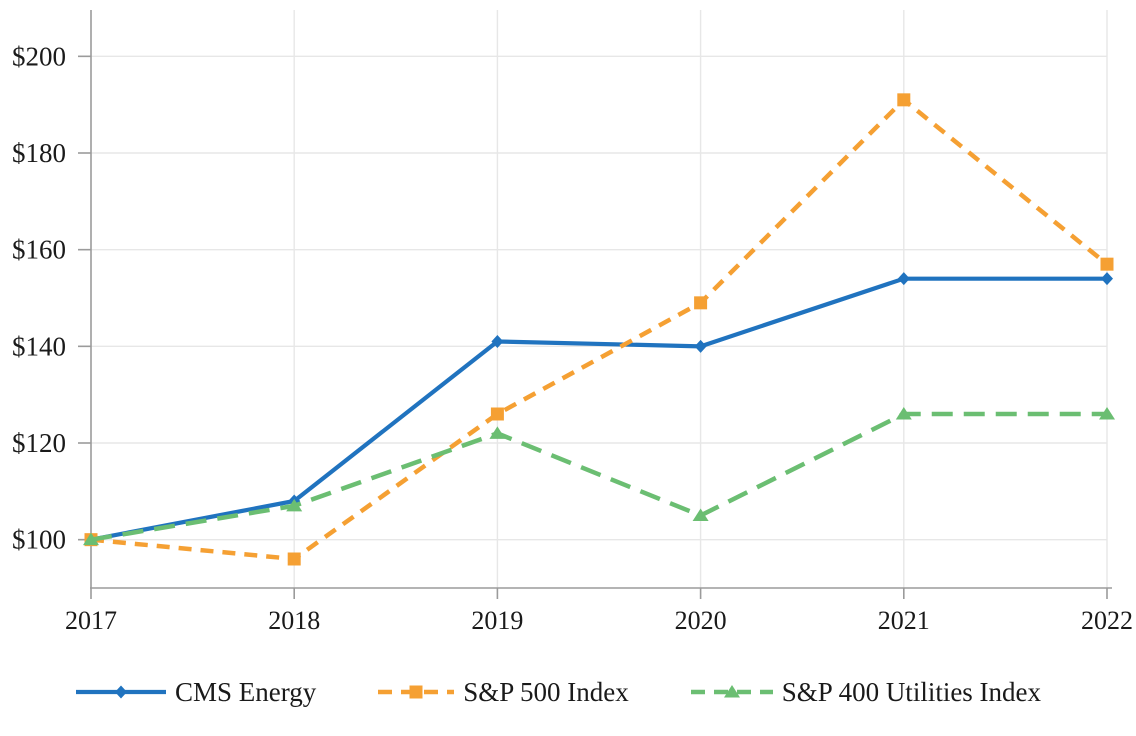 Image resolution: width=1136 pixels, height=736 pixels. Describe the element at coordinates (246, 691) in the screenshot. I see `legend-label-cms-energy: CMS Energy` at that location.